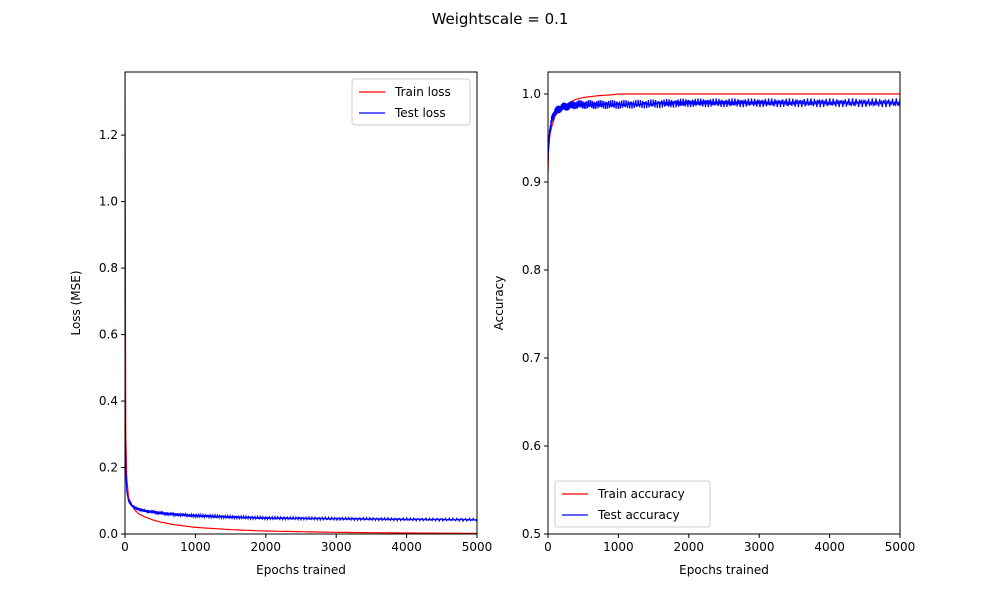  What do you see at coordinates (641, 494) in the screenshot?
I see `legend-label: Train accuracy` at bounding box center [641, 494].